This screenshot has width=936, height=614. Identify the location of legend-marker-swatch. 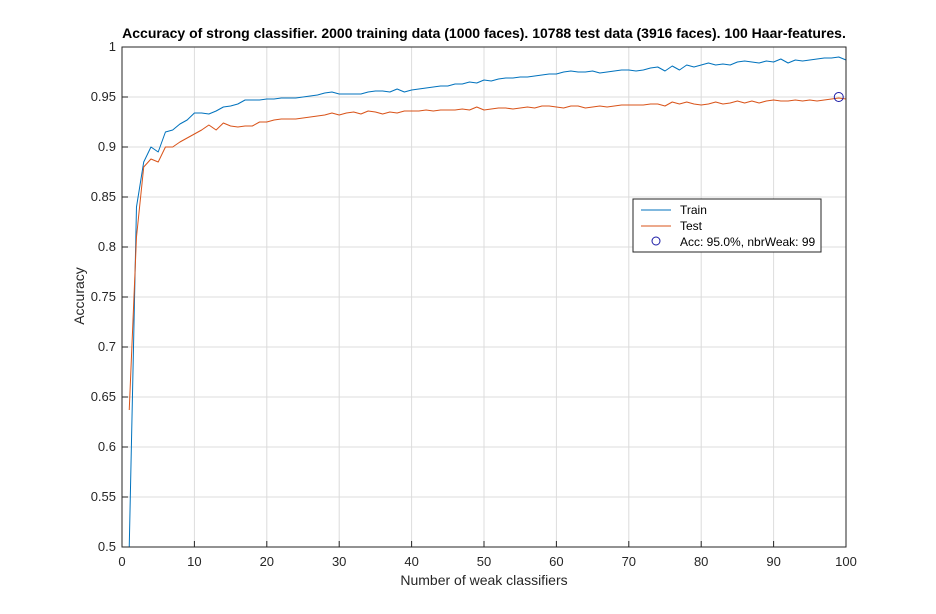
(656, 241).